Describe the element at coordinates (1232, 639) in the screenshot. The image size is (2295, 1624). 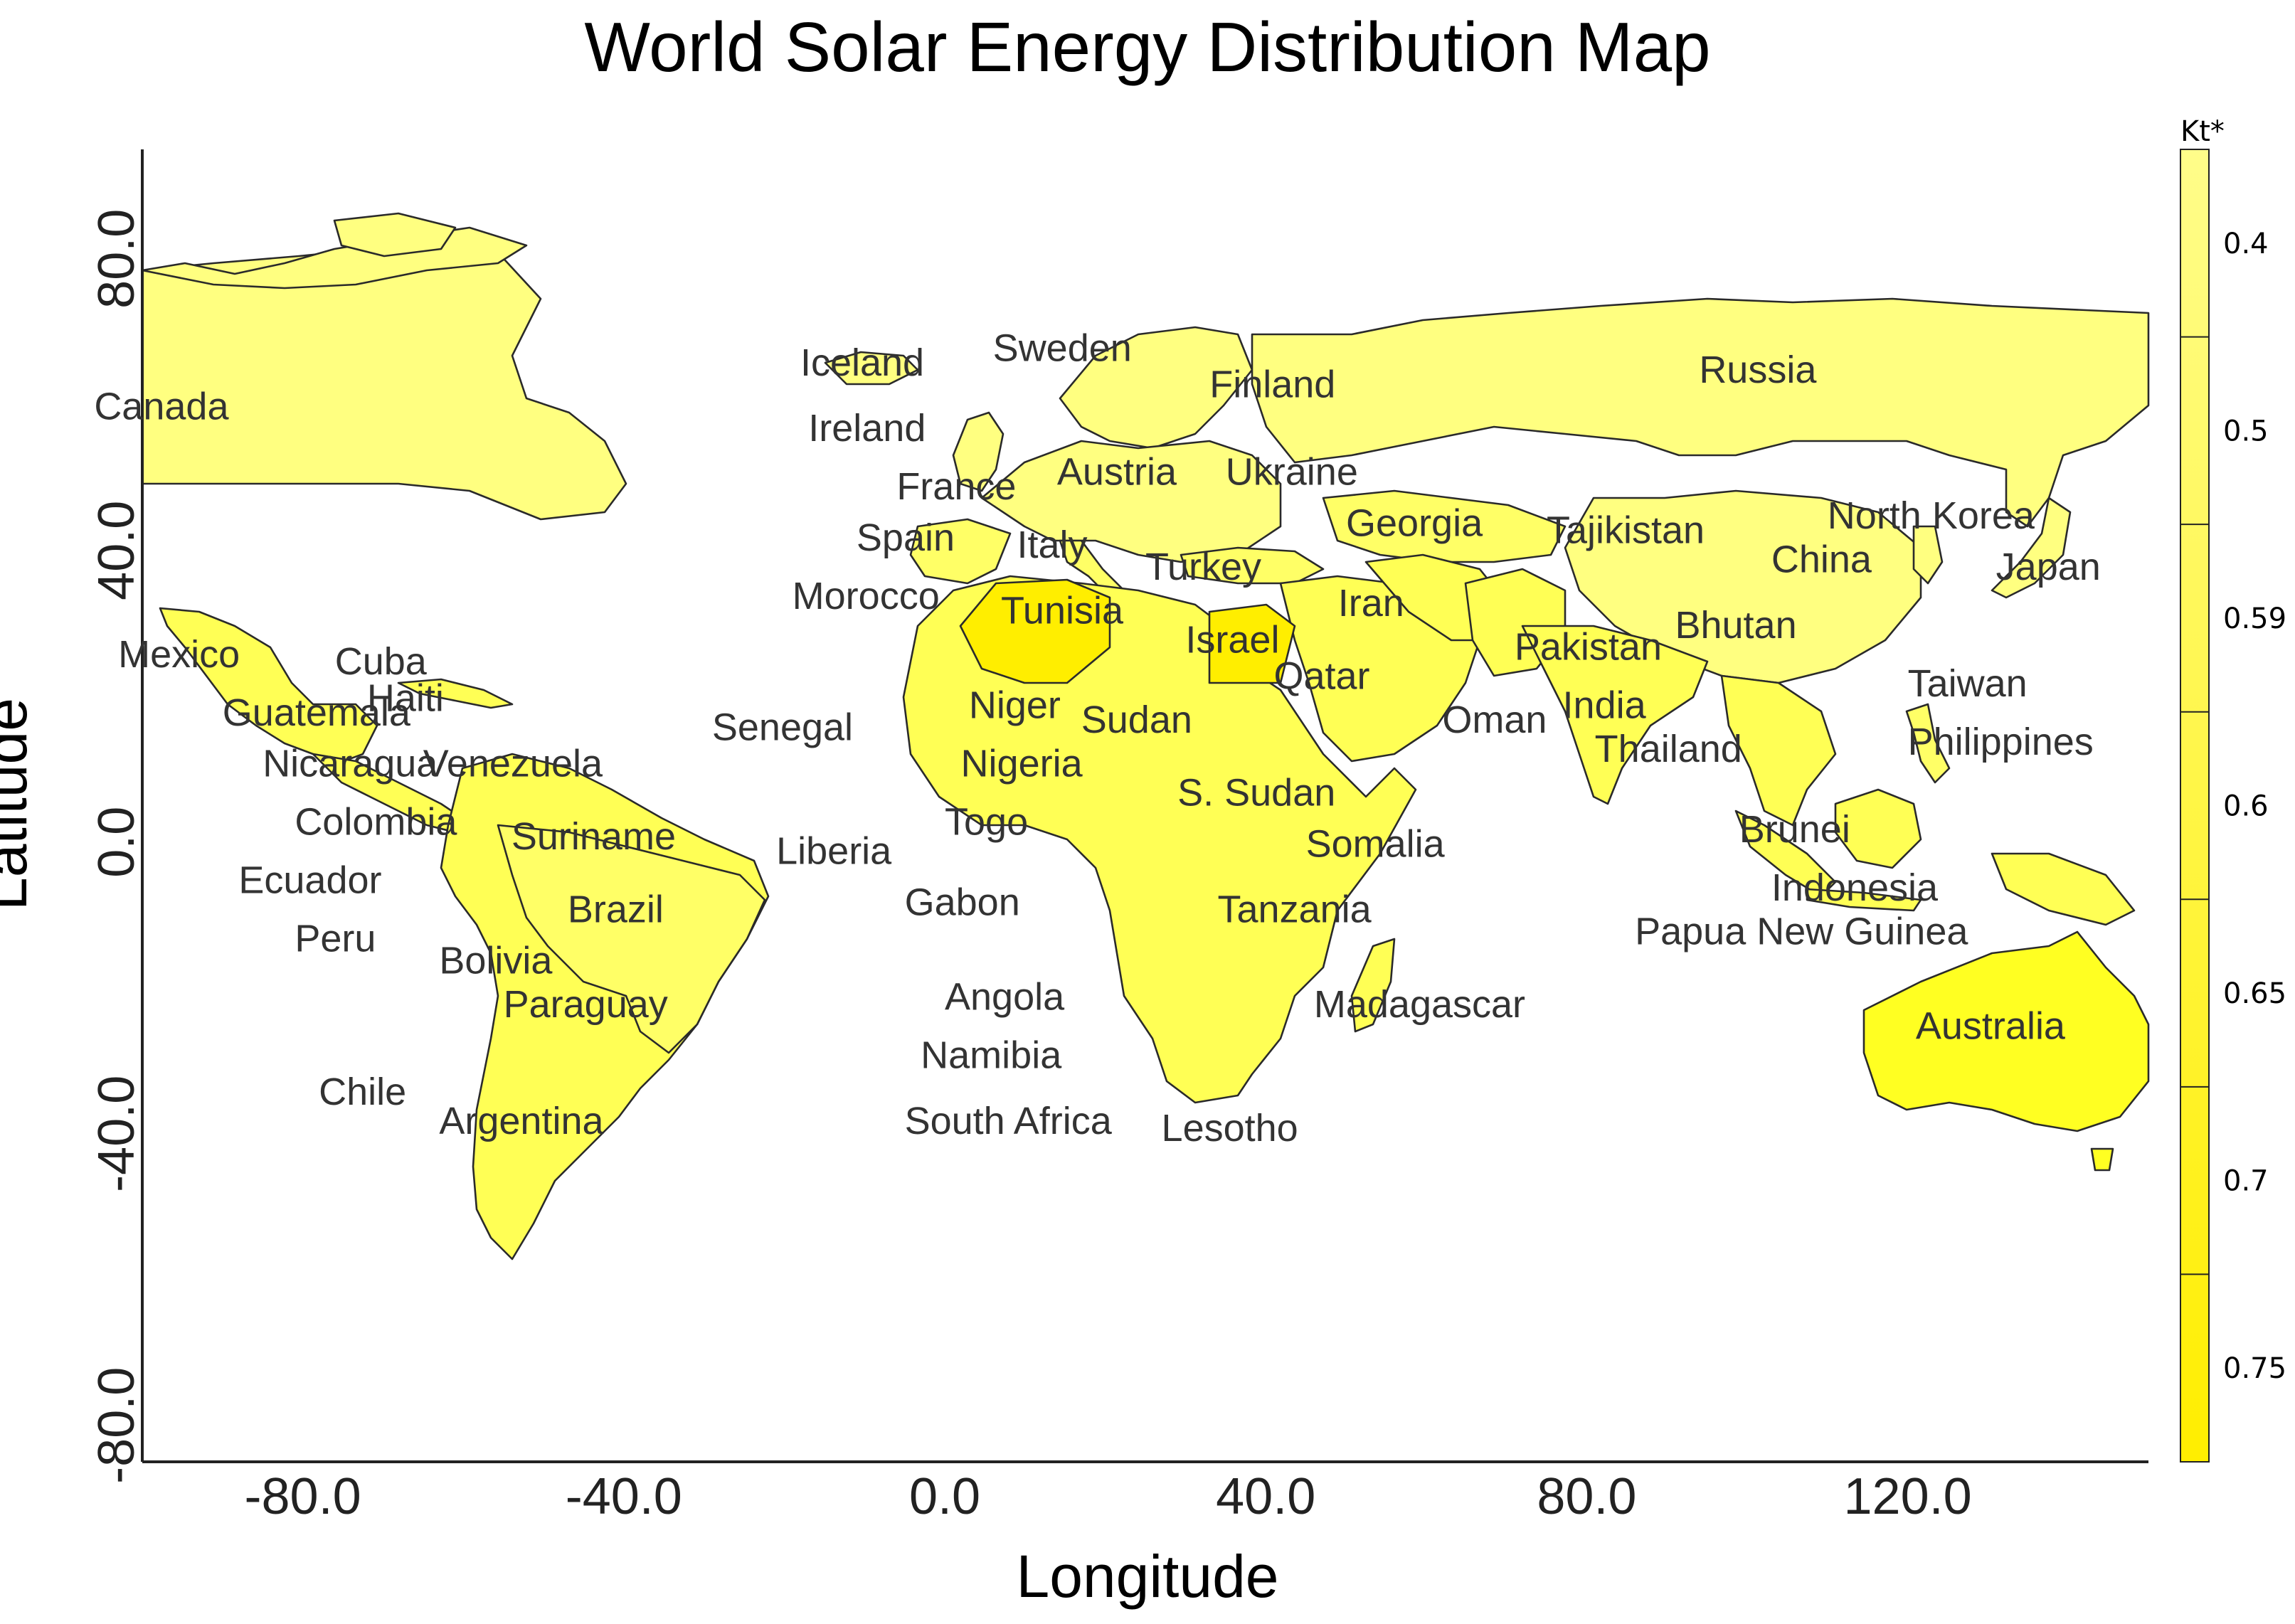
I see `country-label-israel: Israel` at that location.